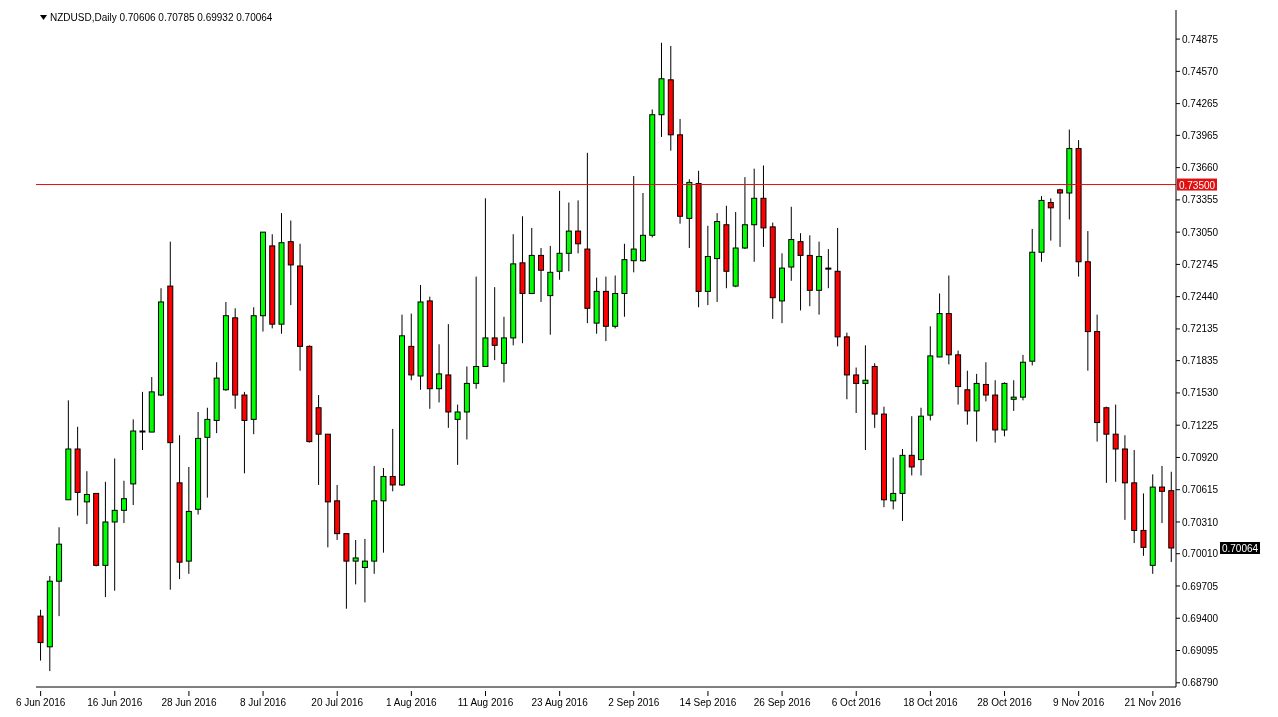  I want to click on x-tick-label: 28 Oct 2016, so click(1005, 702).